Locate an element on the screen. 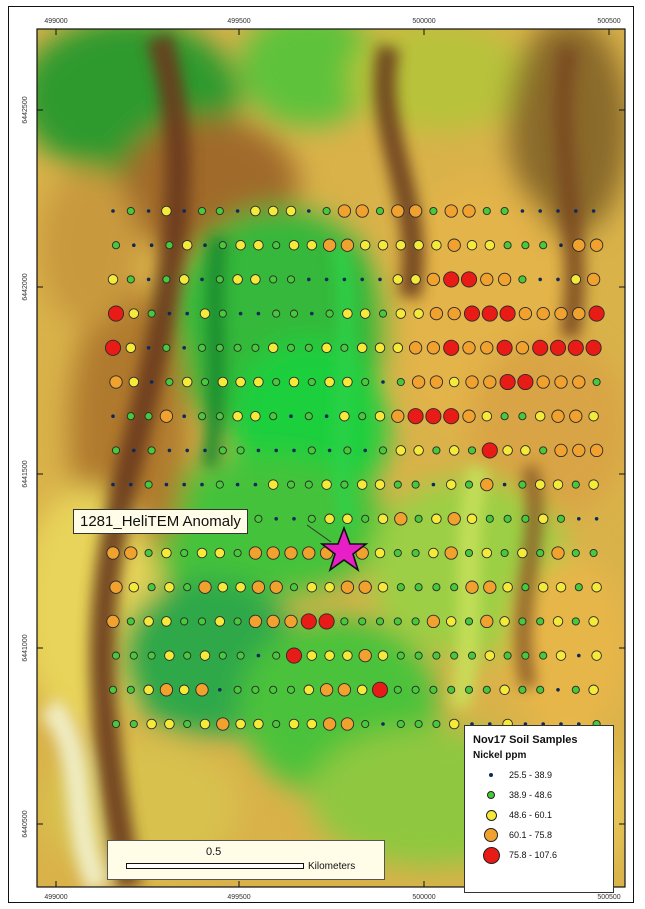 This screenshot has width=645, height=909. legend-subtitle: Nickel ppm is located at coordinates (500, 755).